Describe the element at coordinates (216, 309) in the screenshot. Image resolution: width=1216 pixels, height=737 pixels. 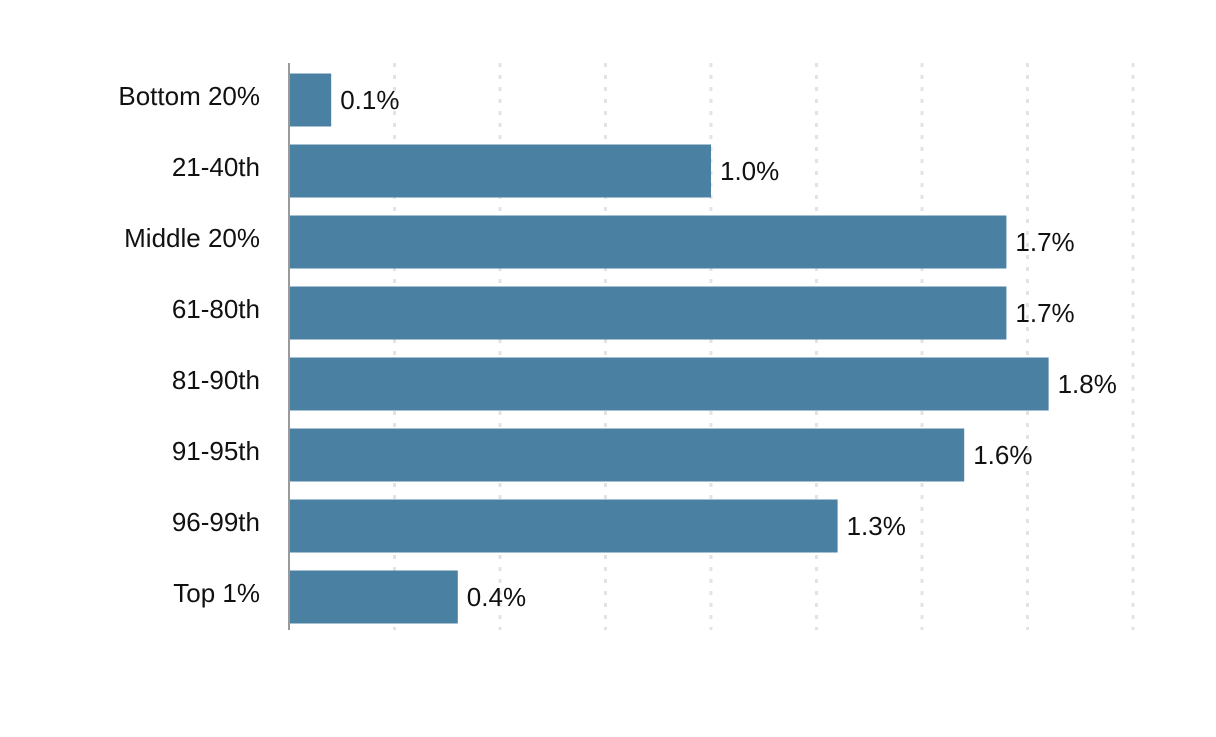
I see `category-label: 61-80th` at that location.